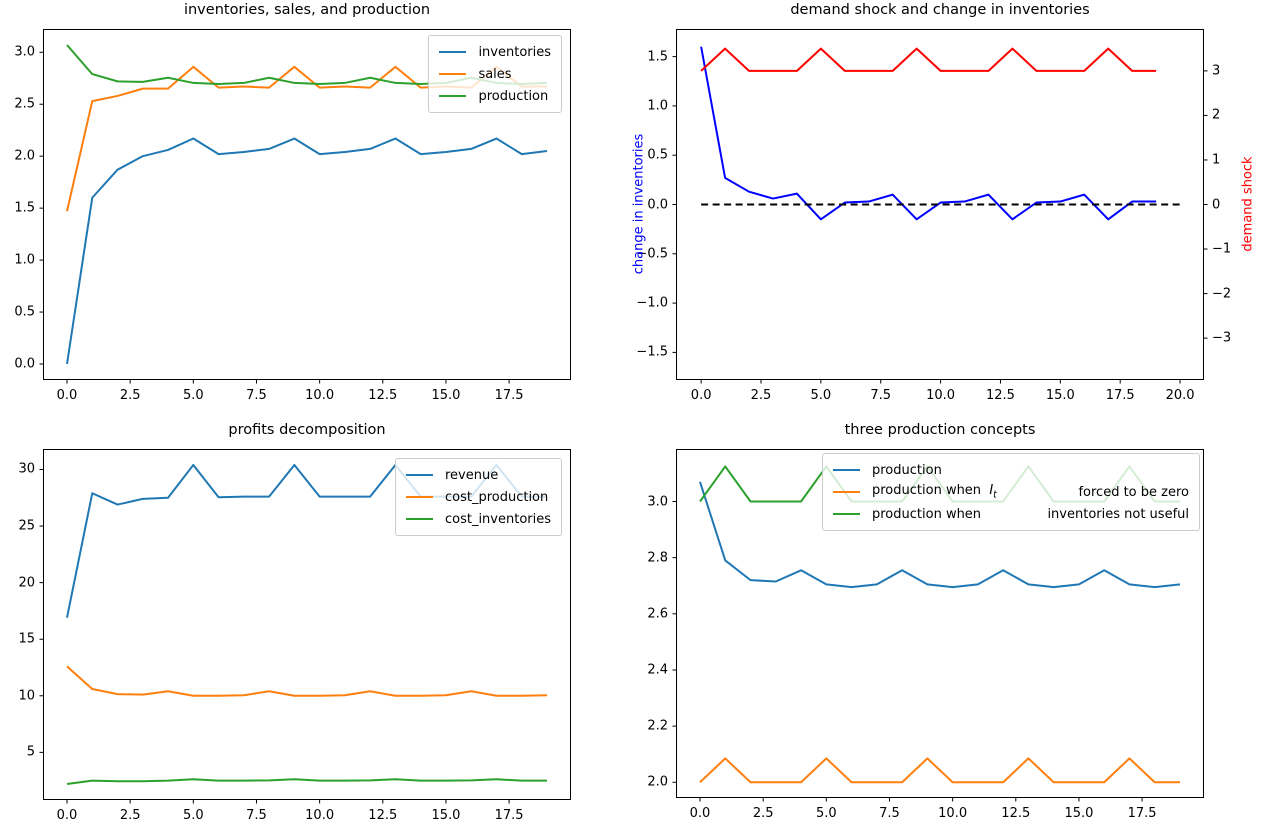 This screenshot has height=834, width=1264. What do you see at coordinates (514, 52) in the screenshot?
I see `legend-label: inventories` at bounding box center [514, 52].